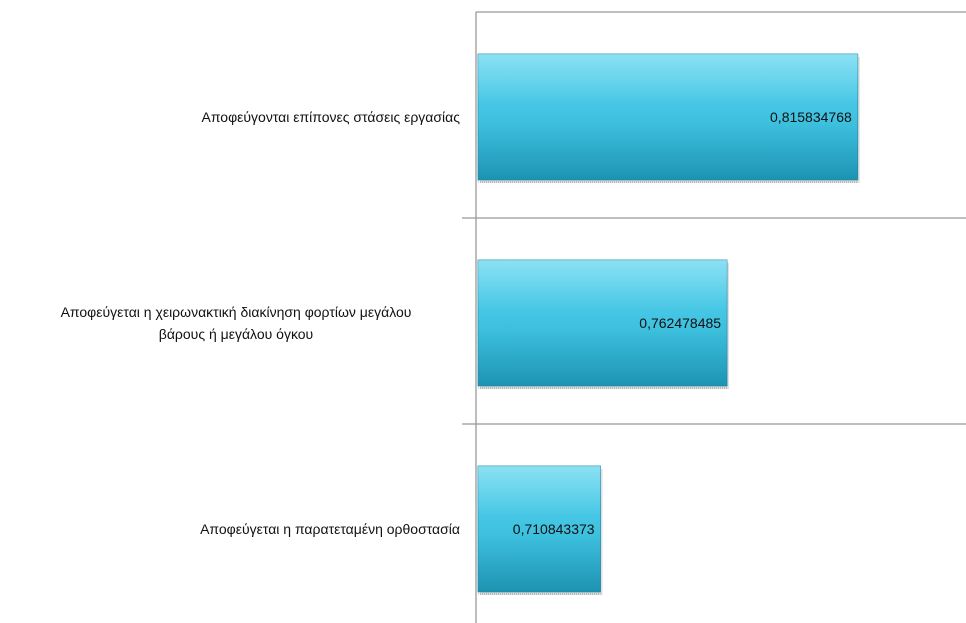 The image size is (966, 623). What do you see at coordinates (236, 334) in the screenshot?
I see `category-label: βάρους ή μεγάλου όγκου` at bounding box center [236, 334].